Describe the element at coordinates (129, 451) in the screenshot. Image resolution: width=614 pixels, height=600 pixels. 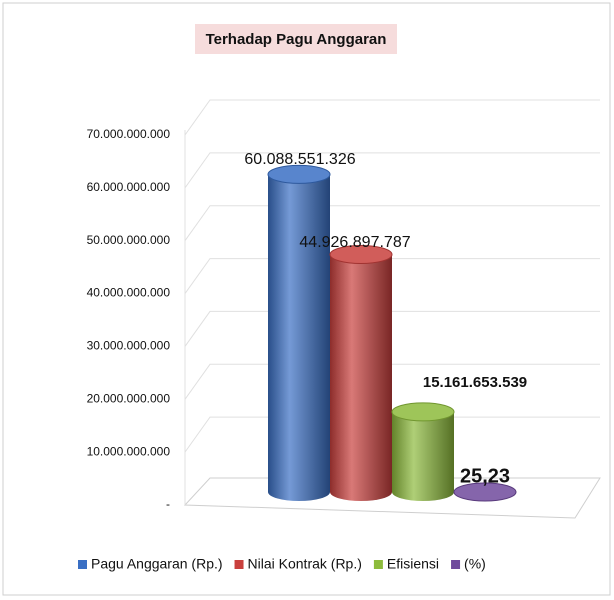
I see `y-tick-label: 10.000.000.000` at that location.